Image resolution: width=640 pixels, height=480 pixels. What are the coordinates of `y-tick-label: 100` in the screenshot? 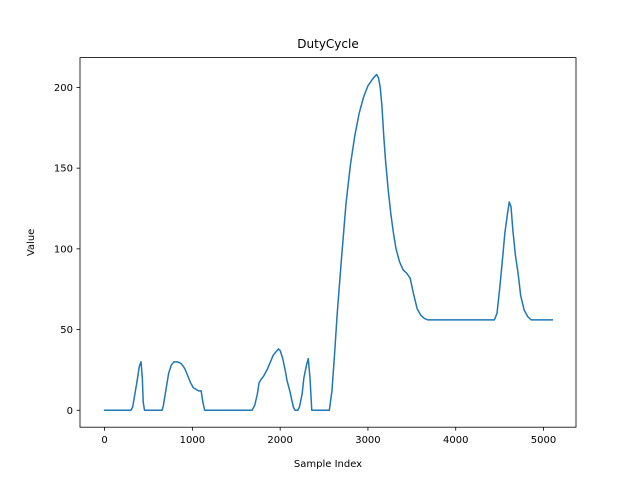 It's located at (63, 249).